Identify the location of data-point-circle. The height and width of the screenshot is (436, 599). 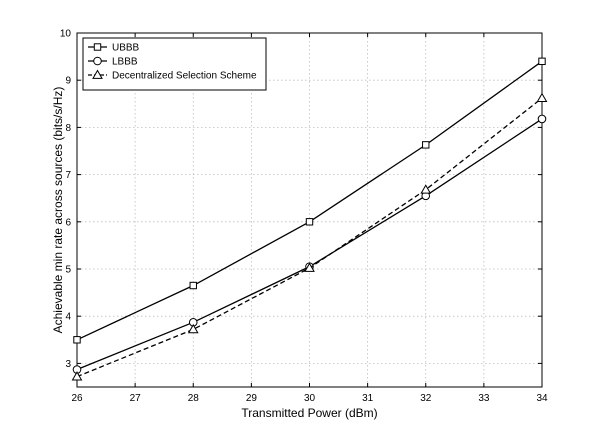
(542, 119).